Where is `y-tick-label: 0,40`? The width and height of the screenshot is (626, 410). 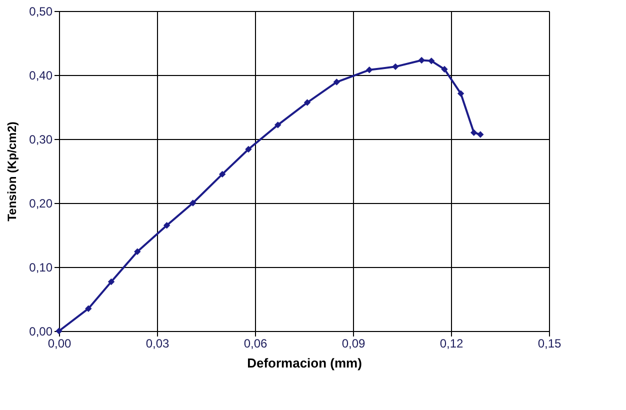 y-tick-label: 0,40 is located at coordinates (41, 75).